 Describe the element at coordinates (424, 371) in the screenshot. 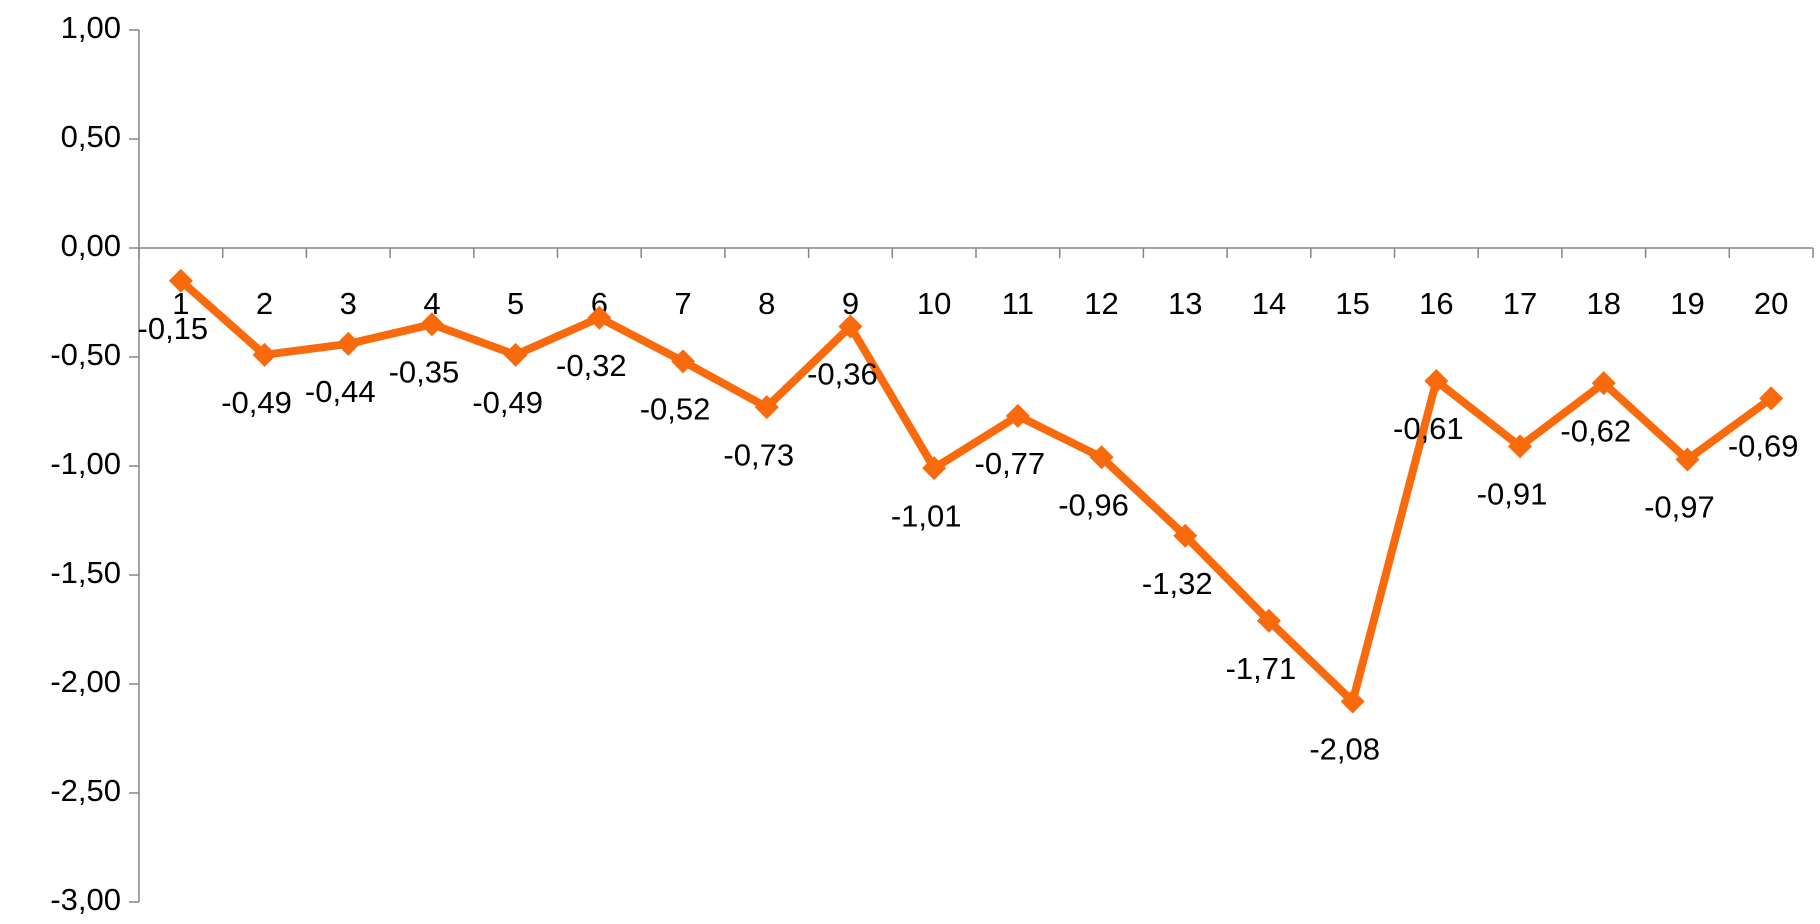

I see `data-label: -0,35` at that location.